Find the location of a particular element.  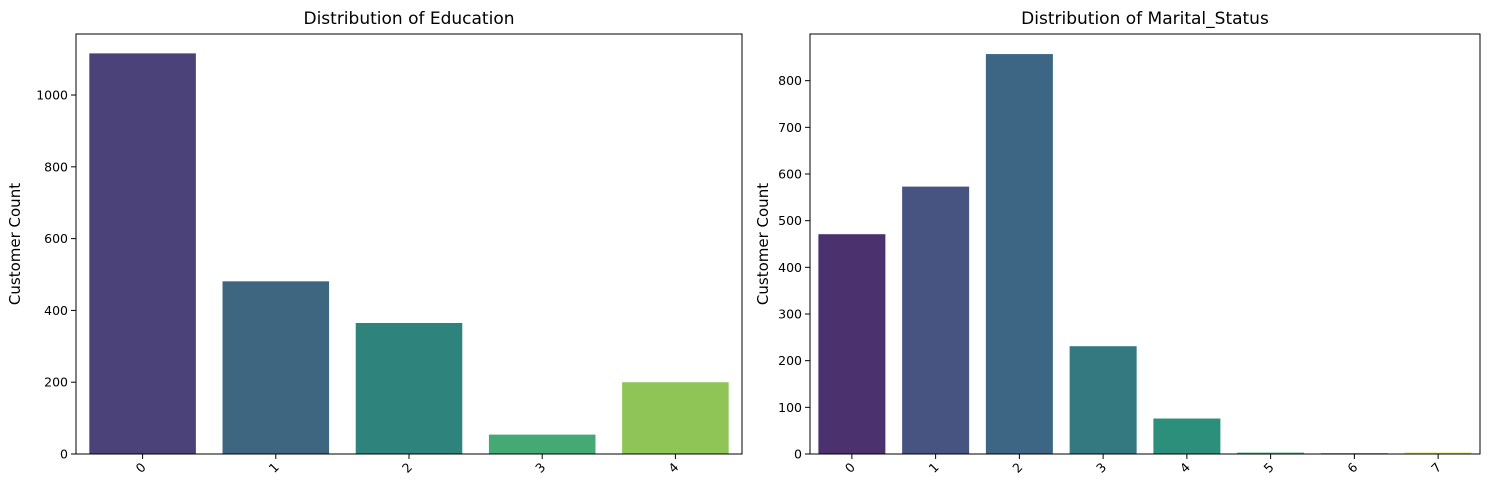

x-tick-label: 7 is located at coordinates (1436, 468).